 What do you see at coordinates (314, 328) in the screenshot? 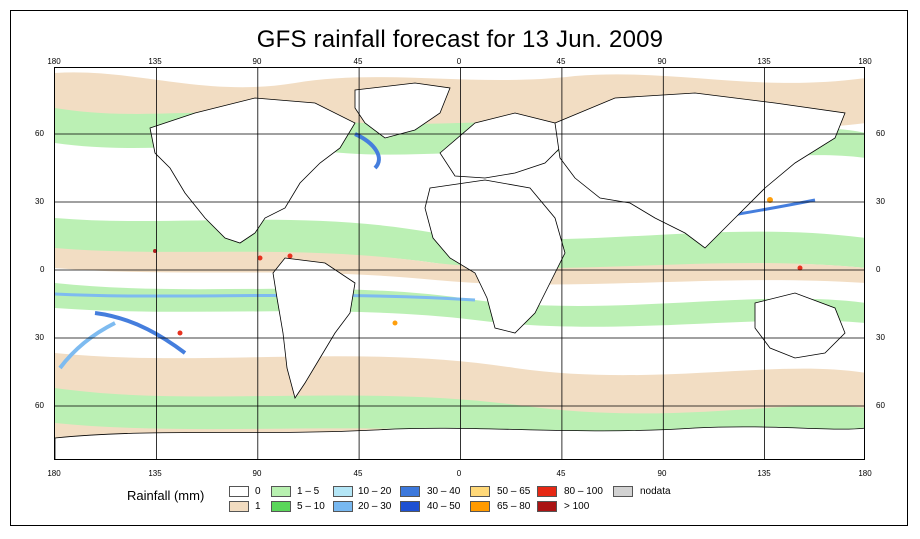
I see `south-america` at bounding box center [314, 328].